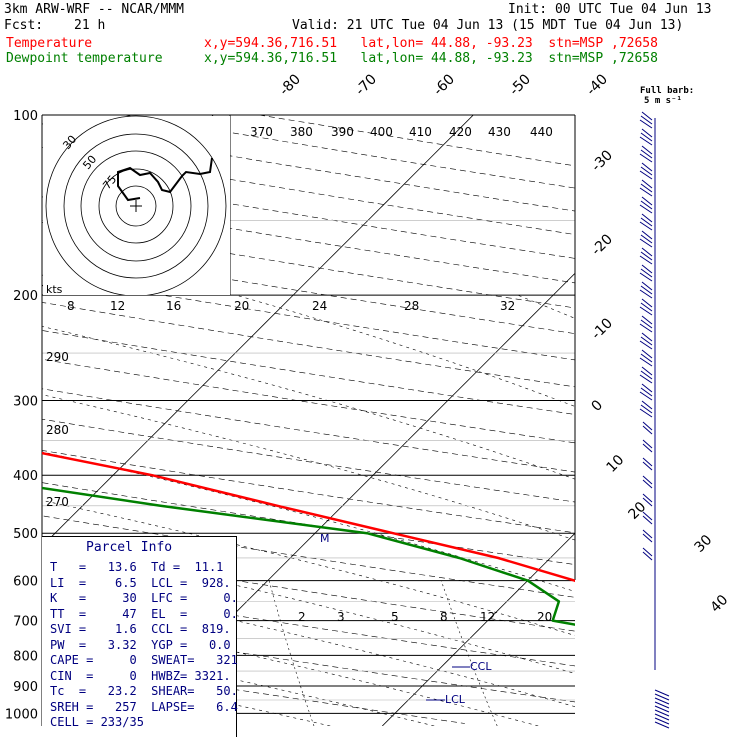 Image resolution: width=740 pixels, height=740 pixels. I want to click on theta-e-label: 410, so click(420, 132).